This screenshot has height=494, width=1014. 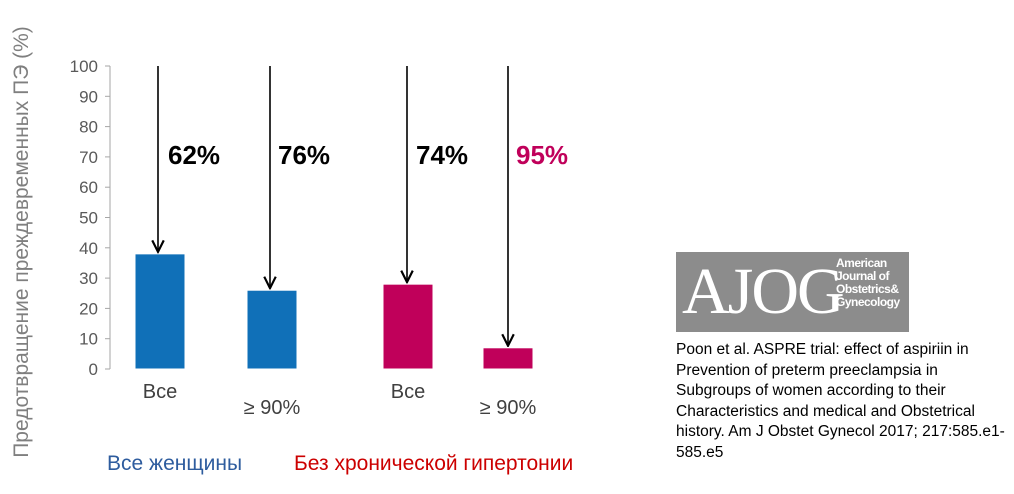 What do you see at coordinates (175, 463) in the screenshot?
I see `group-label-all-women: Все женщины` at bounding box center [175, 463].